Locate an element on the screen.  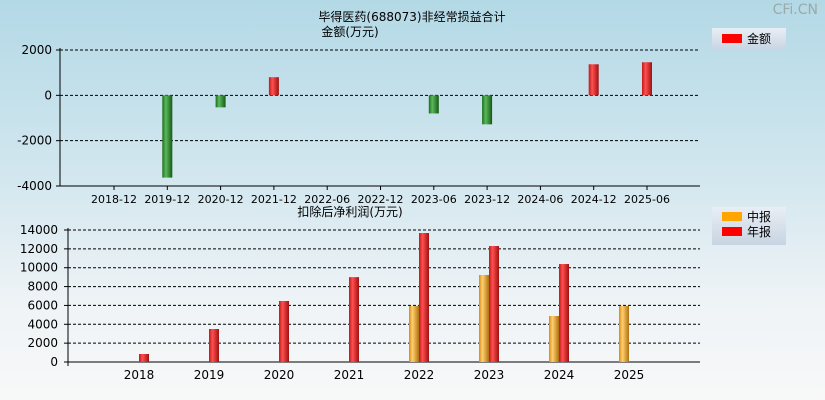
legend-swatch-amount is located at coordinates (732, 38).